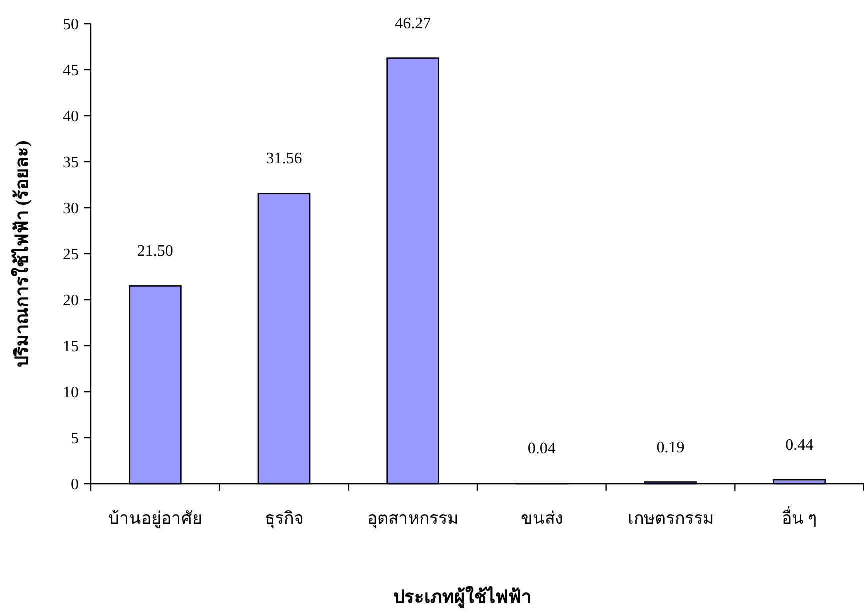 Image resolution: width=864 pixels, height=613 pixels. Describe the element at coordinates (71, 347) in the screenshot. I see `y-tick-label: 15` at that location.